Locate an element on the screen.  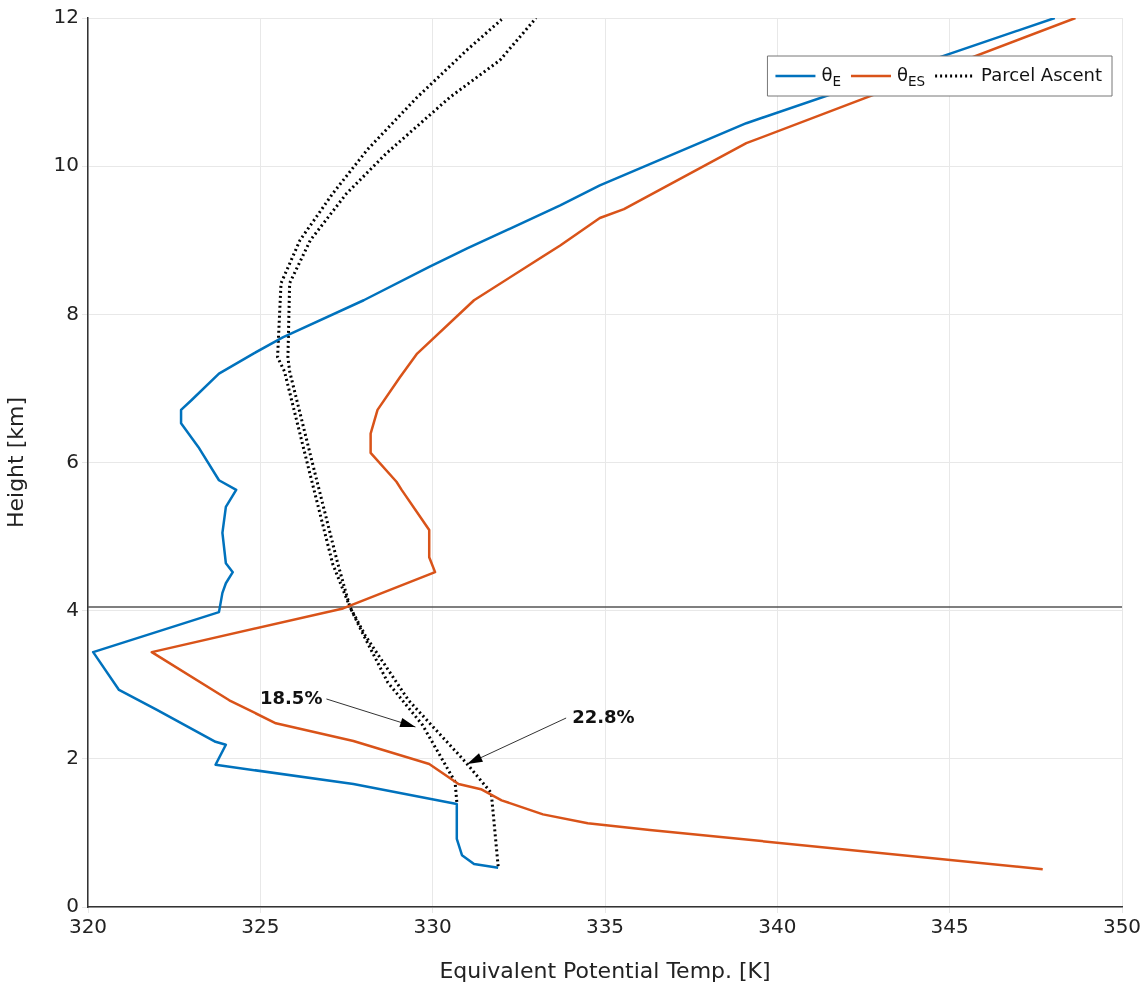
y-tick-label: 2 is located at coordinates (72, 757).